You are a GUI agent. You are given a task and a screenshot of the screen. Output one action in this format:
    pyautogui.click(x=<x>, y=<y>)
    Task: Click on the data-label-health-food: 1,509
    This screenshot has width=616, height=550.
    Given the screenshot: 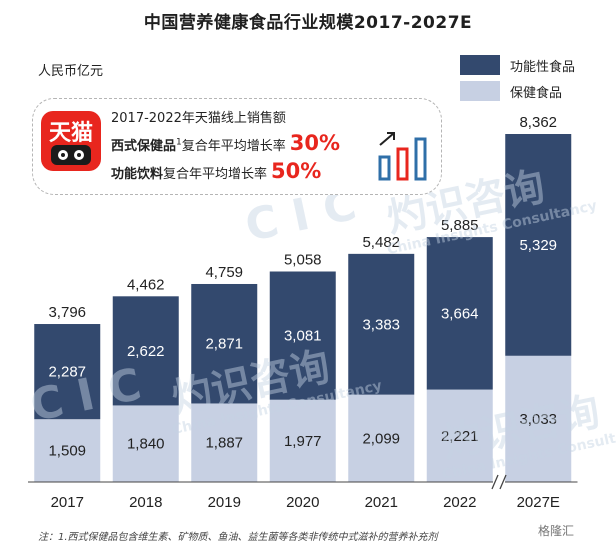 What is the action you would take?
    pyautogui.click(x=67, y=451)
    